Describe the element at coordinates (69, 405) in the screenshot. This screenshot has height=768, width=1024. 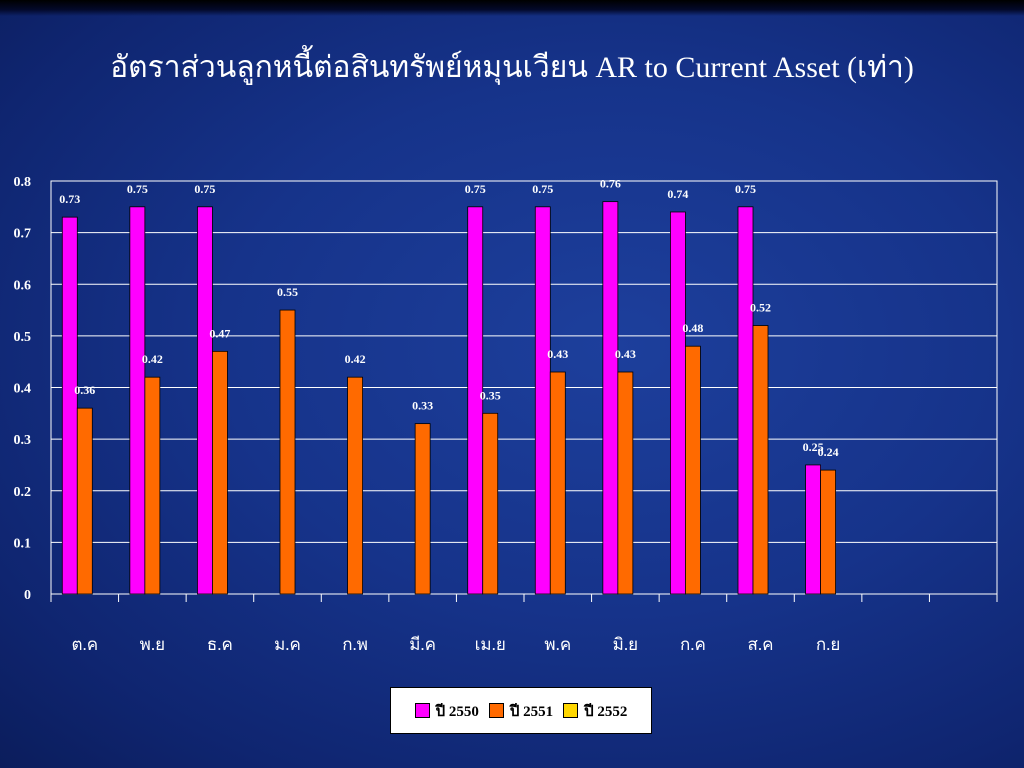
I see `bar-ต.ค-ปี 2550` at that location.